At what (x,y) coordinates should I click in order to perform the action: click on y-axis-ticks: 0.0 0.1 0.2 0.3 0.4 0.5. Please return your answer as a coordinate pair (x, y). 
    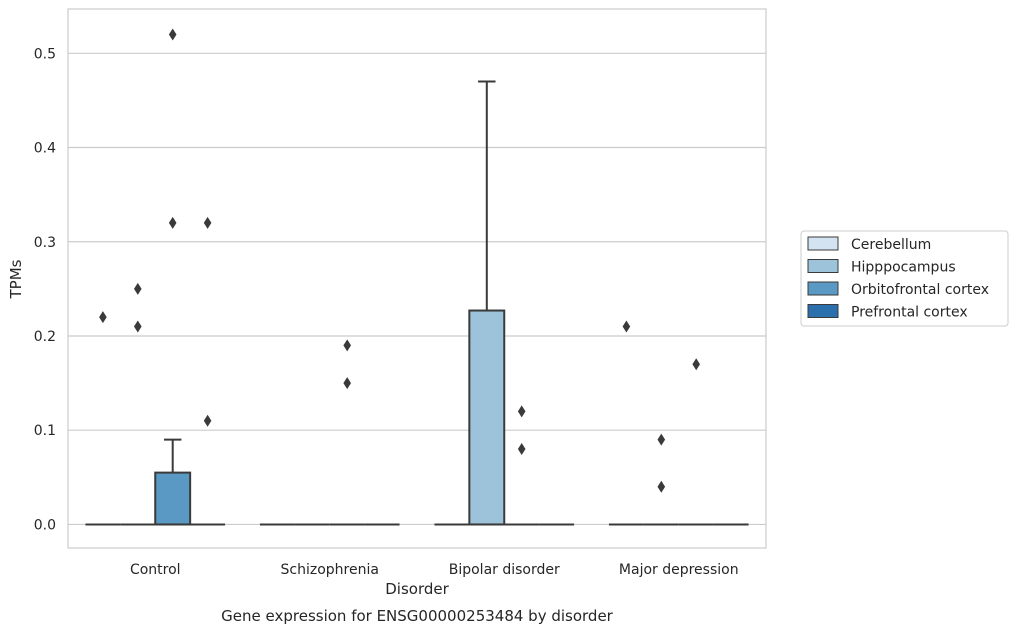
    Looking at the image, I should click on (45, 289).